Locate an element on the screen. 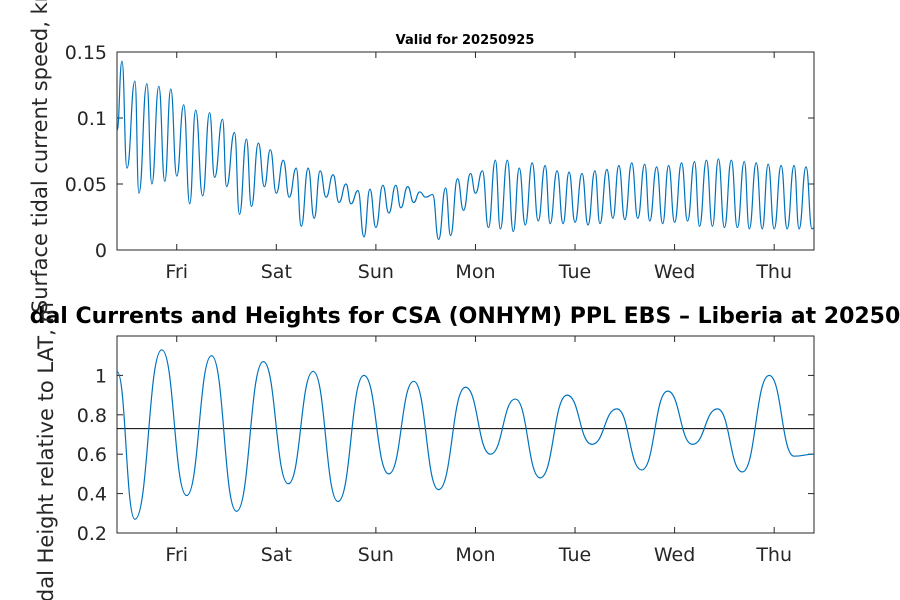 This screenshot has height=600, width=900. y-tick-label: 0 is located at coordinates (101, 251).